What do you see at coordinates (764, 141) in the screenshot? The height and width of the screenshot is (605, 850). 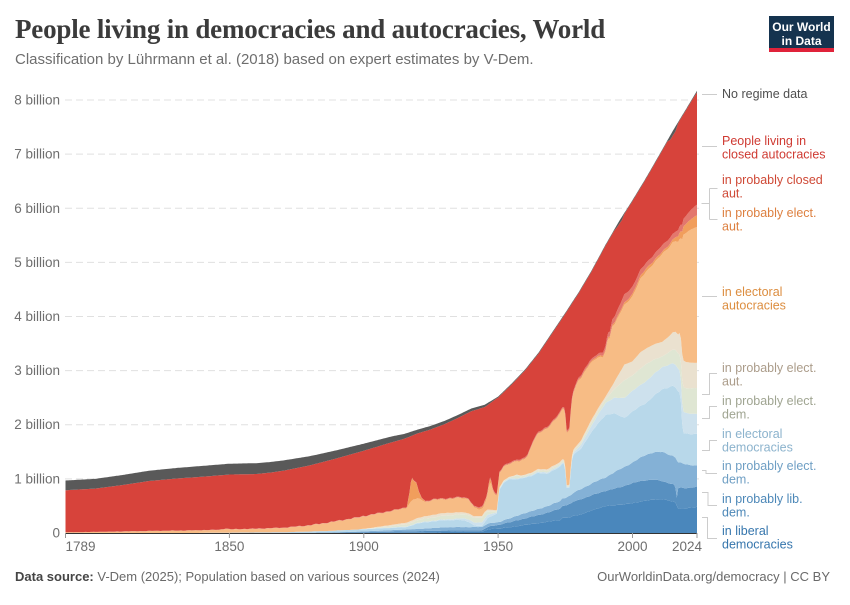 I see `svg-text: People living in` at bounding box center [764, 141].